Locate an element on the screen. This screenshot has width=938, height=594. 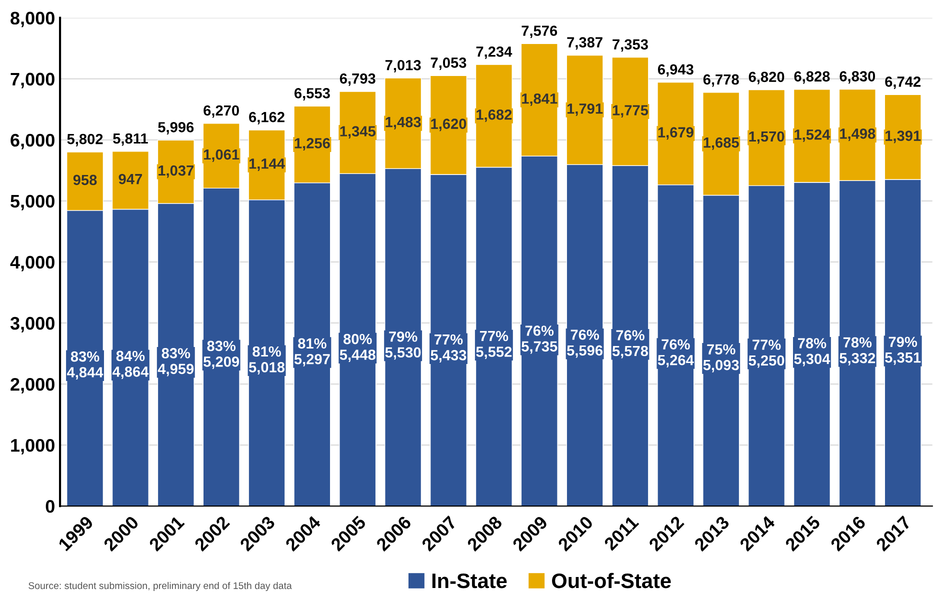
data-label: 1,256 is located at coordinates (312, 144).